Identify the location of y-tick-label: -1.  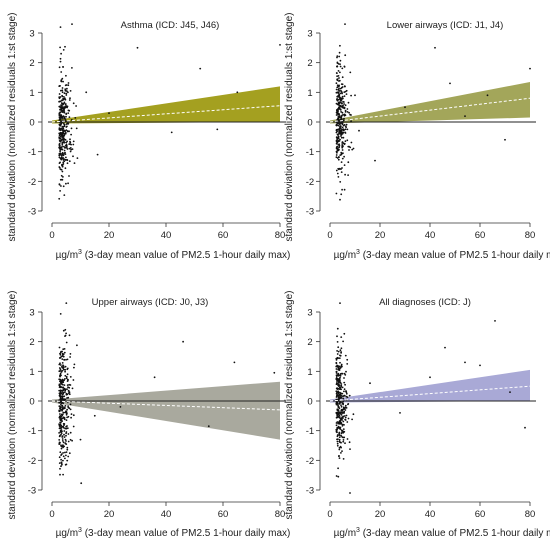
(32, 152).